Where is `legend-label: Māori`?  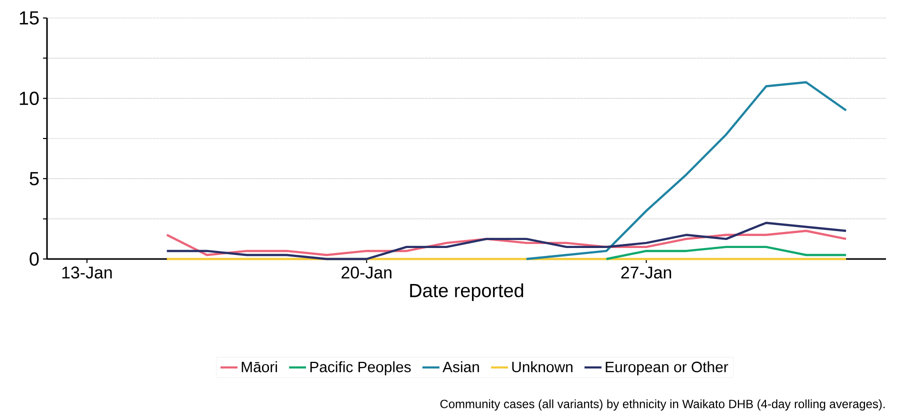 legend-label: Māori is located at coordinates (259, 366).